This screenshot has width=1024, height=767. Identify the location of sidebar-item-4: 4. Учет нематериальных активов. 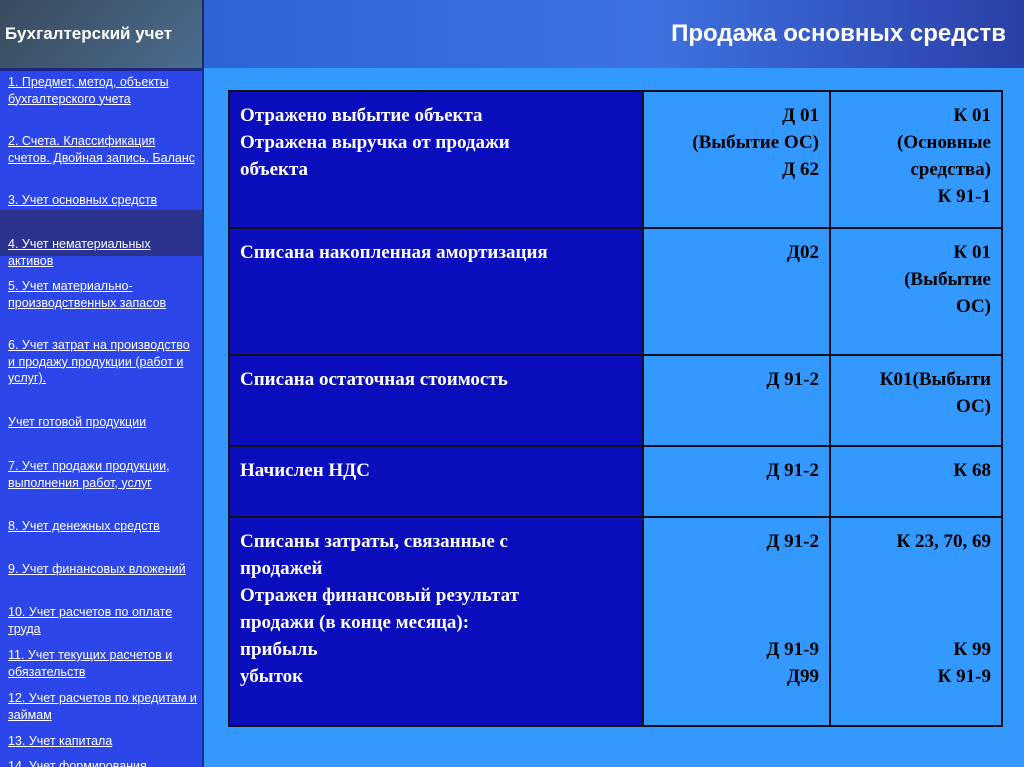
(79, 252).